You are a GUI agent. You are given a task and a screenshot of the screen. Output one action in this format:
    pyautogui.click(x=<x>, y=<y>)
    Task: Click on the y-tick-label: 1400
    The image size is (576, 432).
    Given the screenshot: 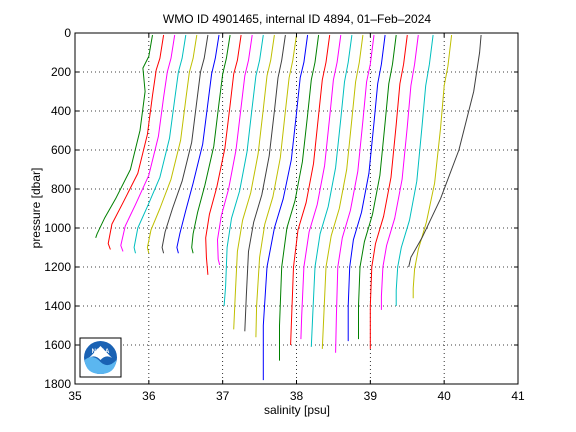 What is the action you would take?
    pyautogui.click(x=57, y=306)
    